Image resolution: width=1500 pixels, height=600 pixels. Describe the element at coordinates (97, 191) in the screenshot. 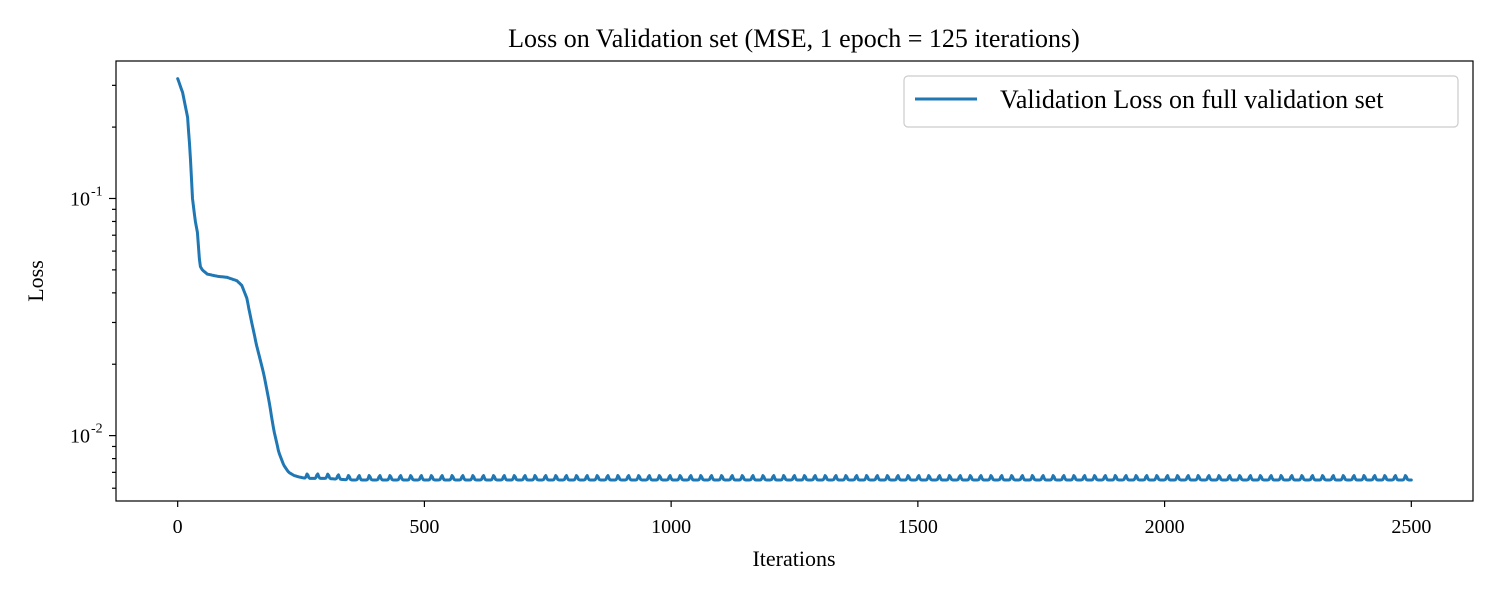

I see `y-tick-exponent: -1` at that location.